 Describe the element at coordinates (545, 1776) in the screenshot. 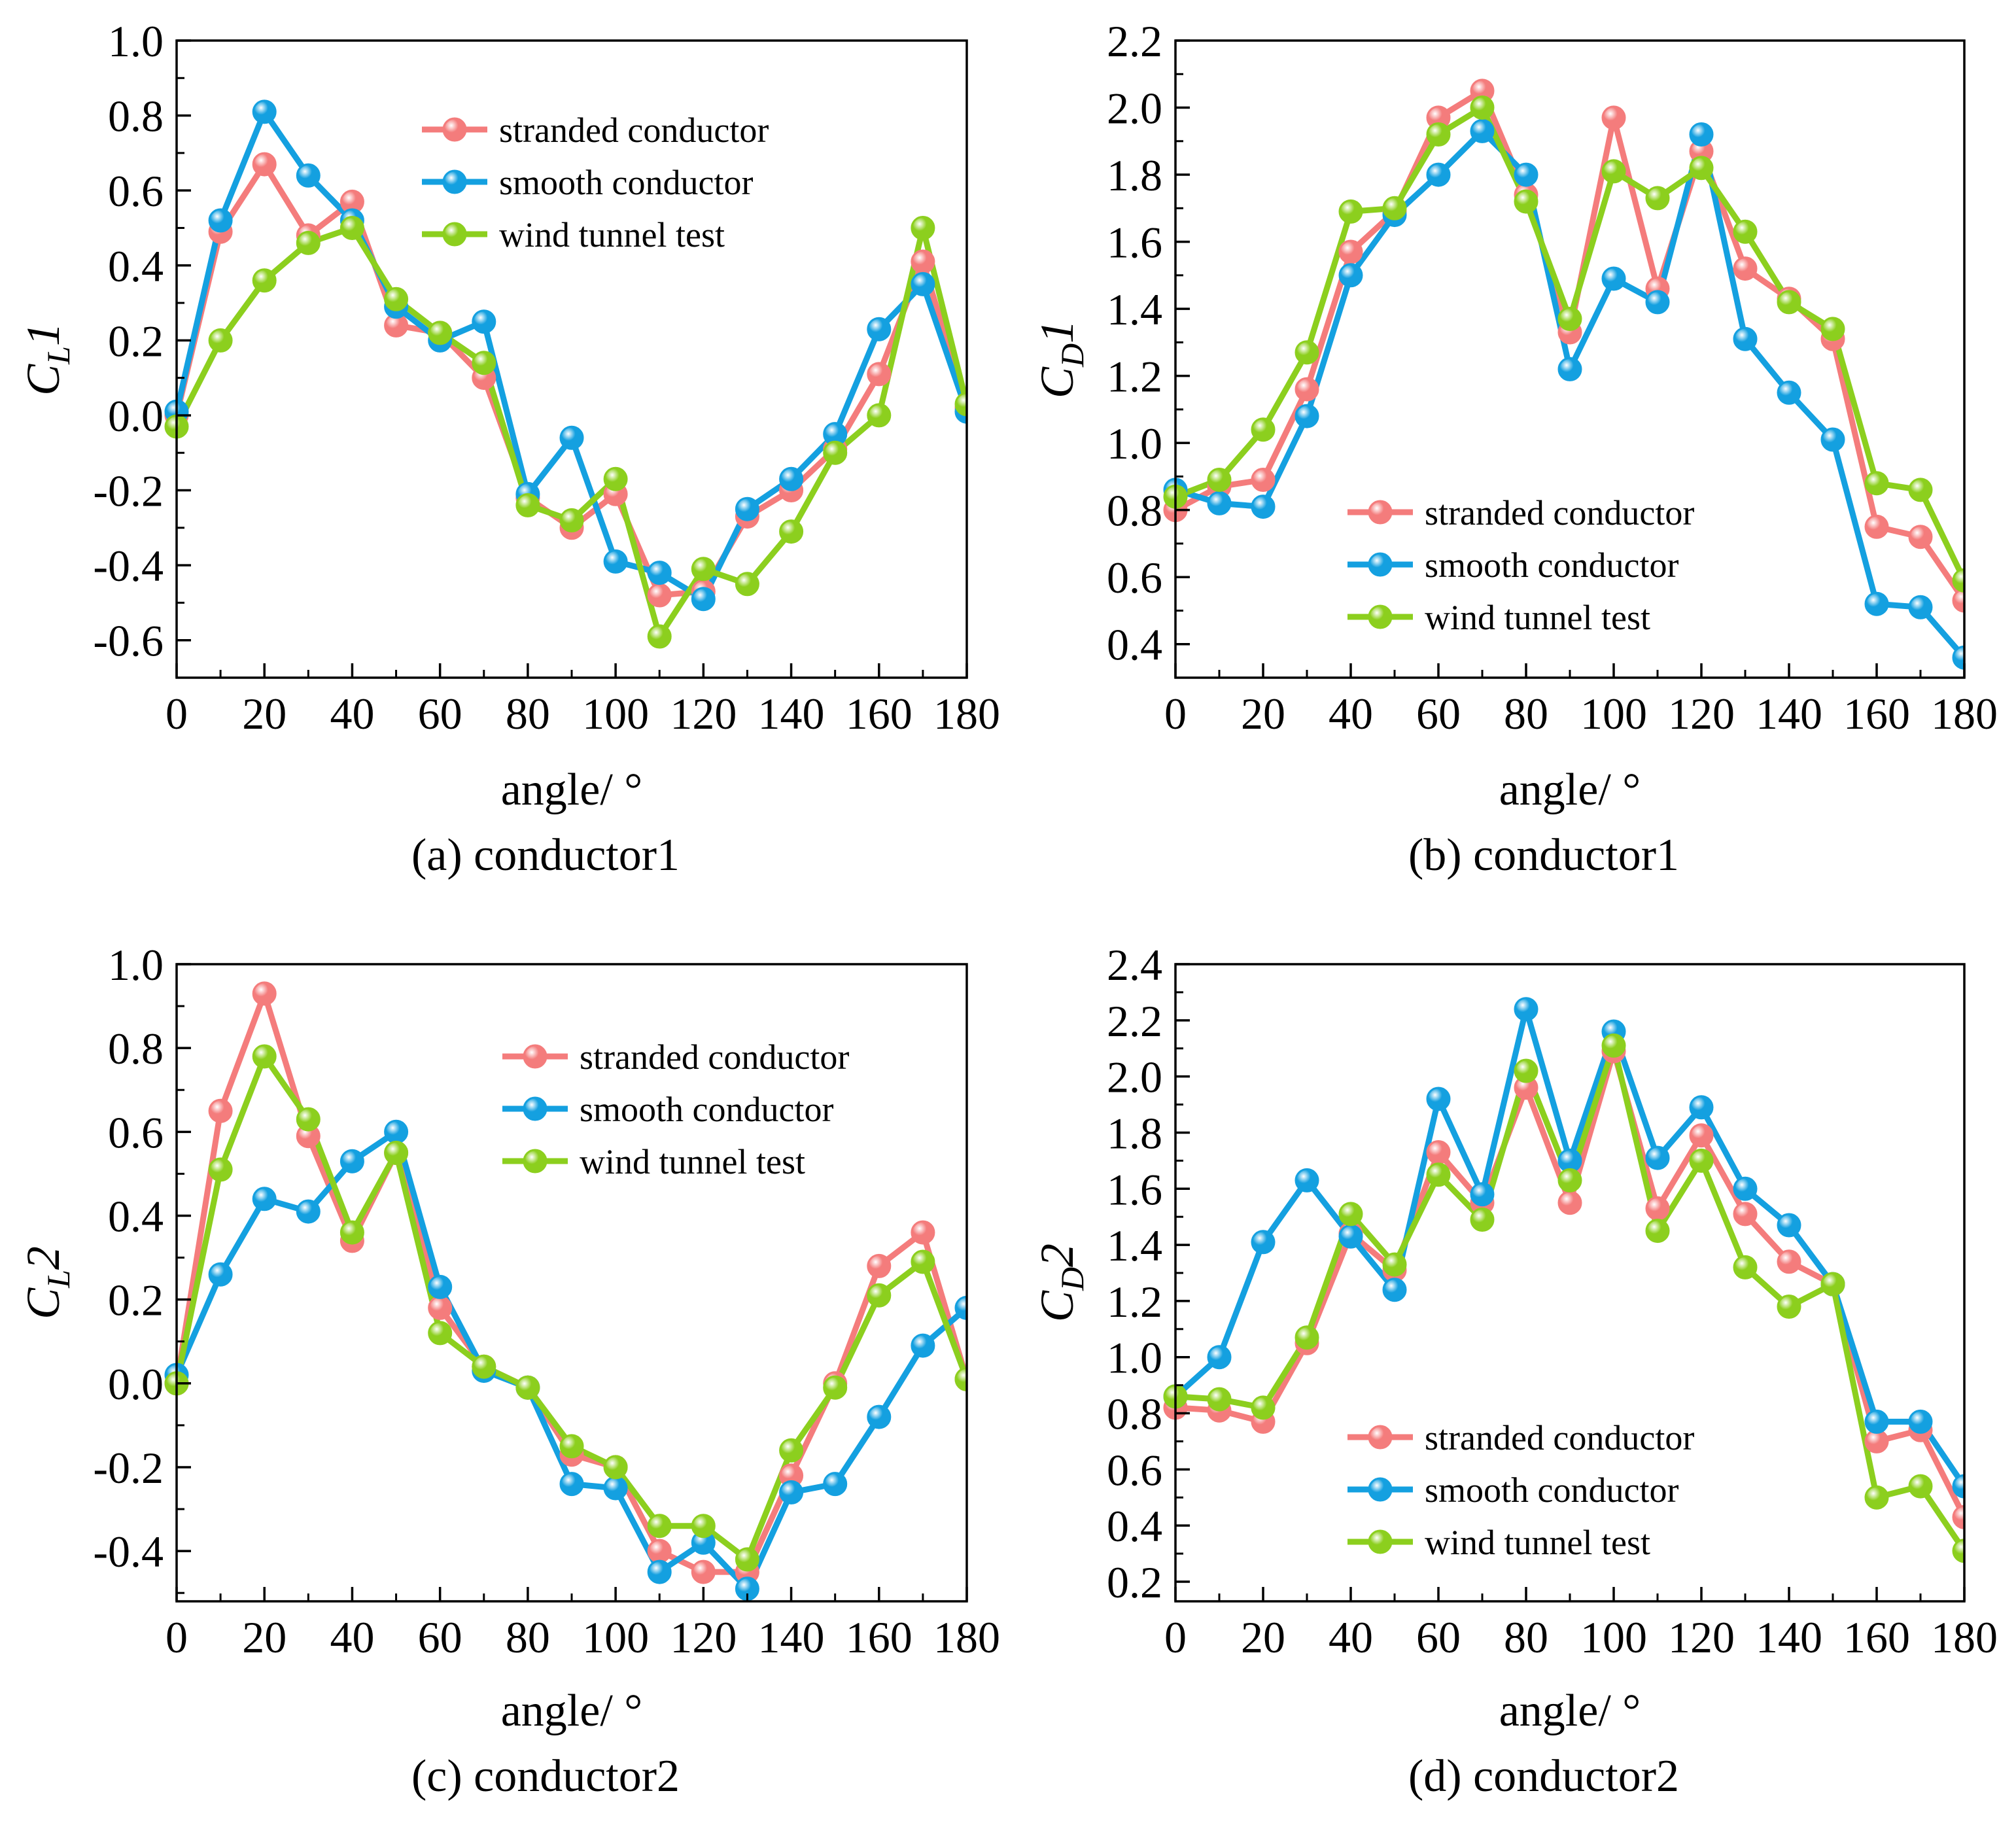

I see `panel-caption: (c) conductor2` at that location.